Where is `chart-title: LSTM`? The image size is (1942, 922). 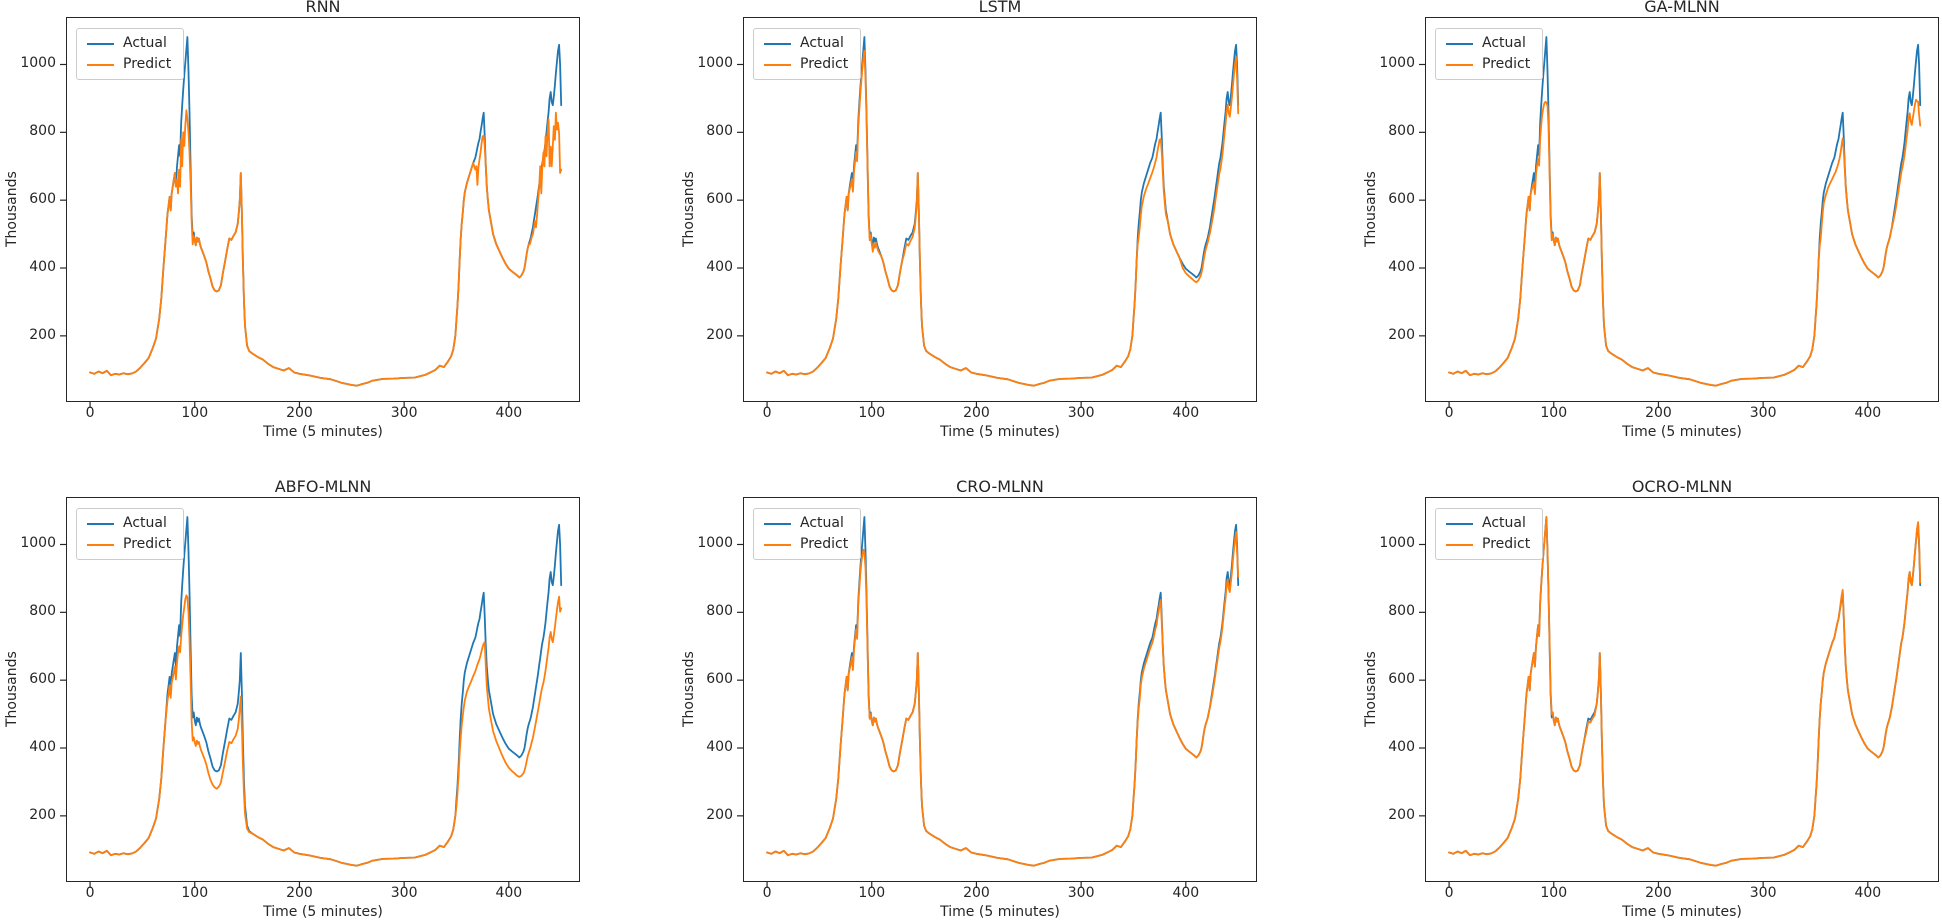 chart-title: LSTM is located at coordinates (1000, 8).